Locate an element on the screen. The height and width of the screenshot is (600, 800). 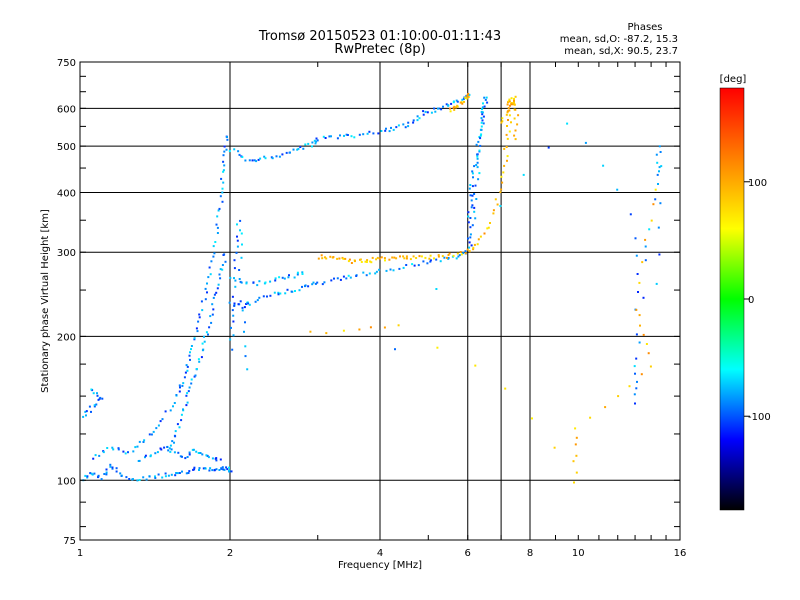
x-tick-label: 2 is located at coordinates (230, 553).